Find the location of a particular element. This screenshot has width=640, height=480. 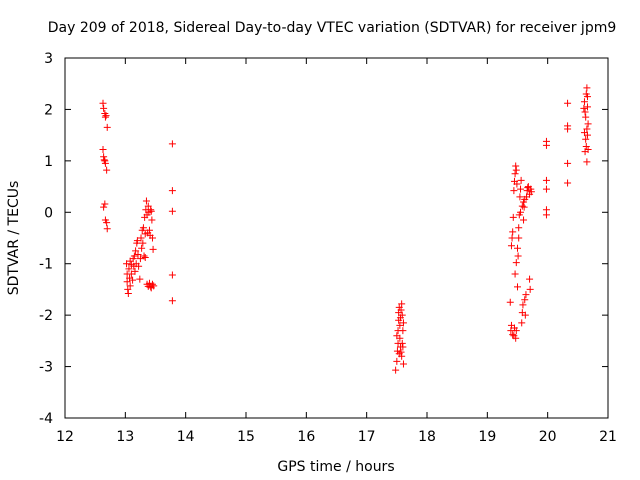

x-tick-label: 17 is located at coordinates (367, 437).